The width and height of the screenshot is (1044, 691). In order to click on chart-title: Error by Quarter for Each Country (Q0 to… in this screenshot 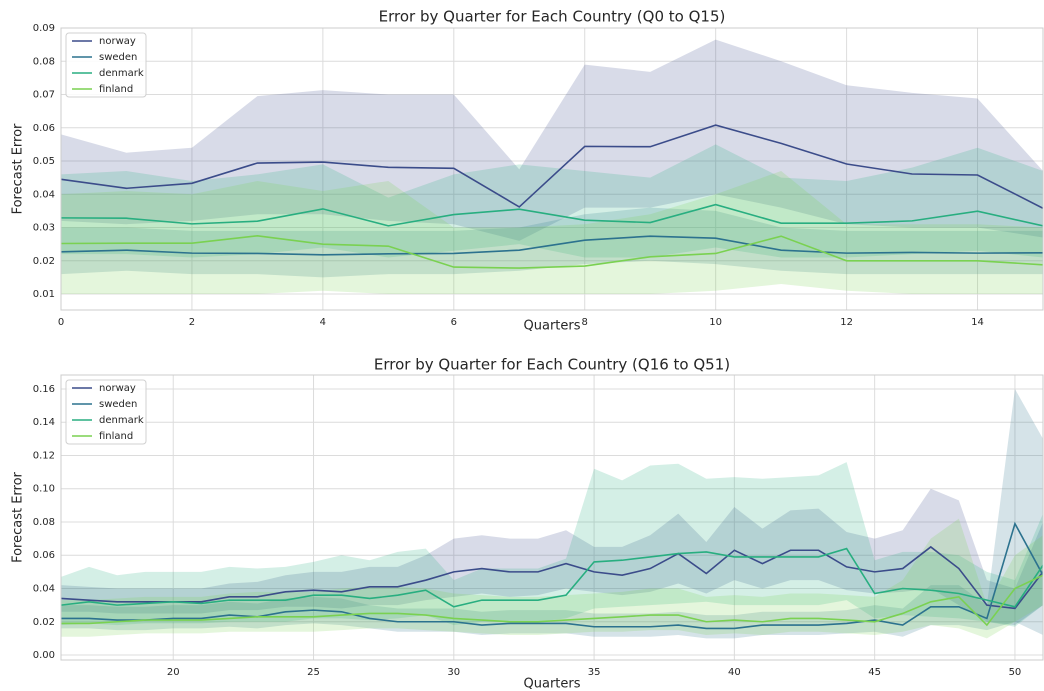, I will do `click(552, 17)`.